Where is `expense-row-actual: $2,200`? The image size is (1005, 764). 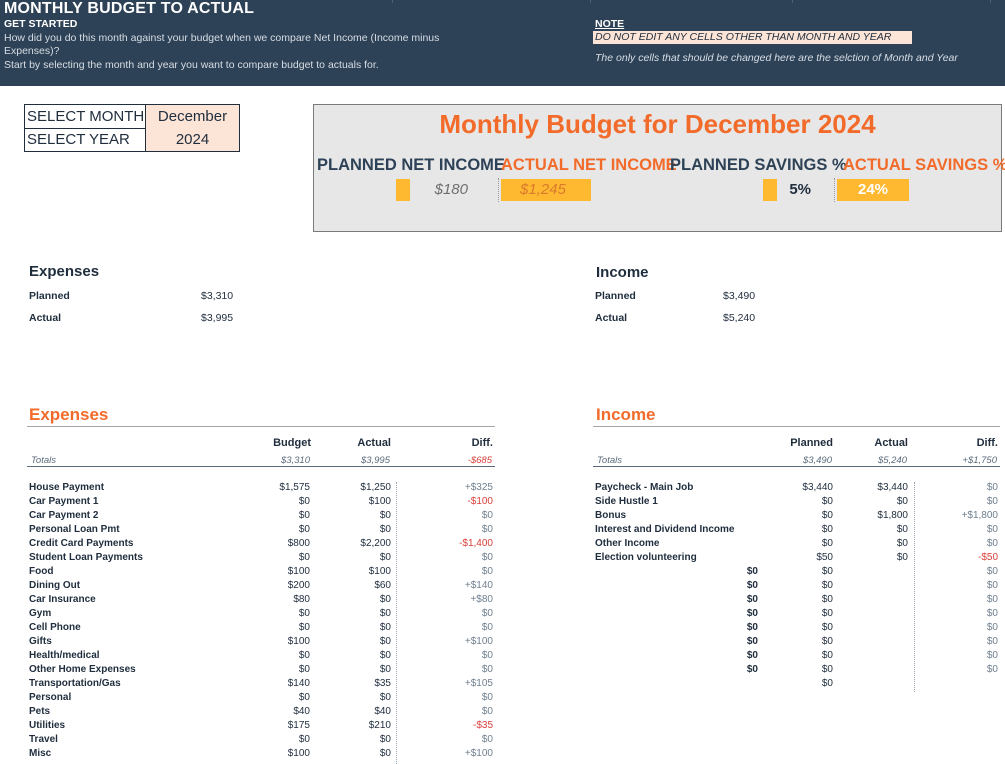 expense-row-actual: $2,200 is located at coordinates (375, 543).